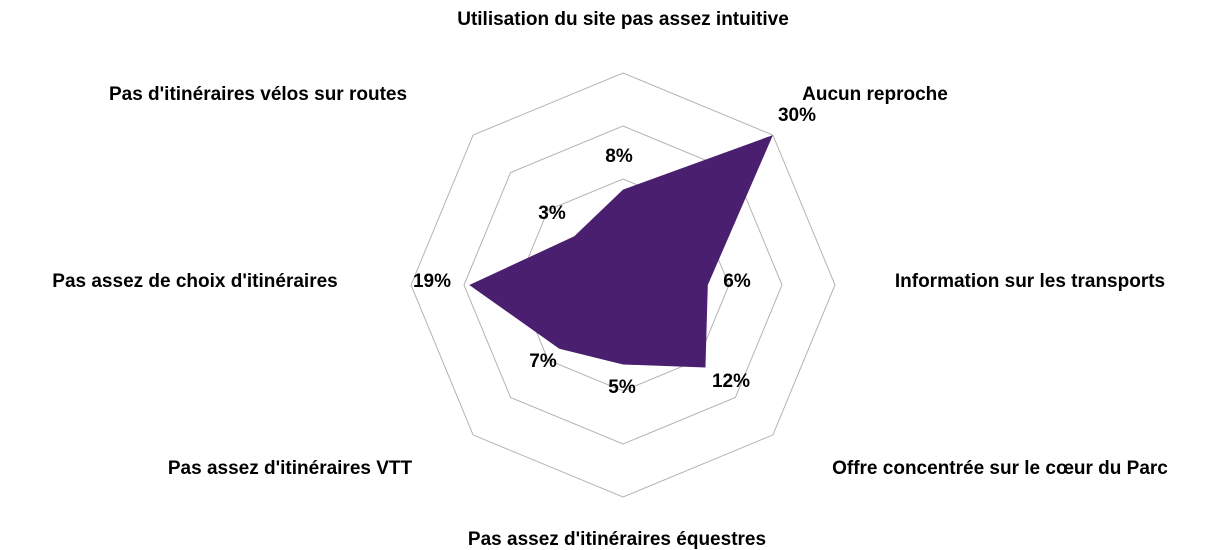 This screenshot has height=550, width=1218. I want to click on category-label: Aucun reproche, so click(875, 94).